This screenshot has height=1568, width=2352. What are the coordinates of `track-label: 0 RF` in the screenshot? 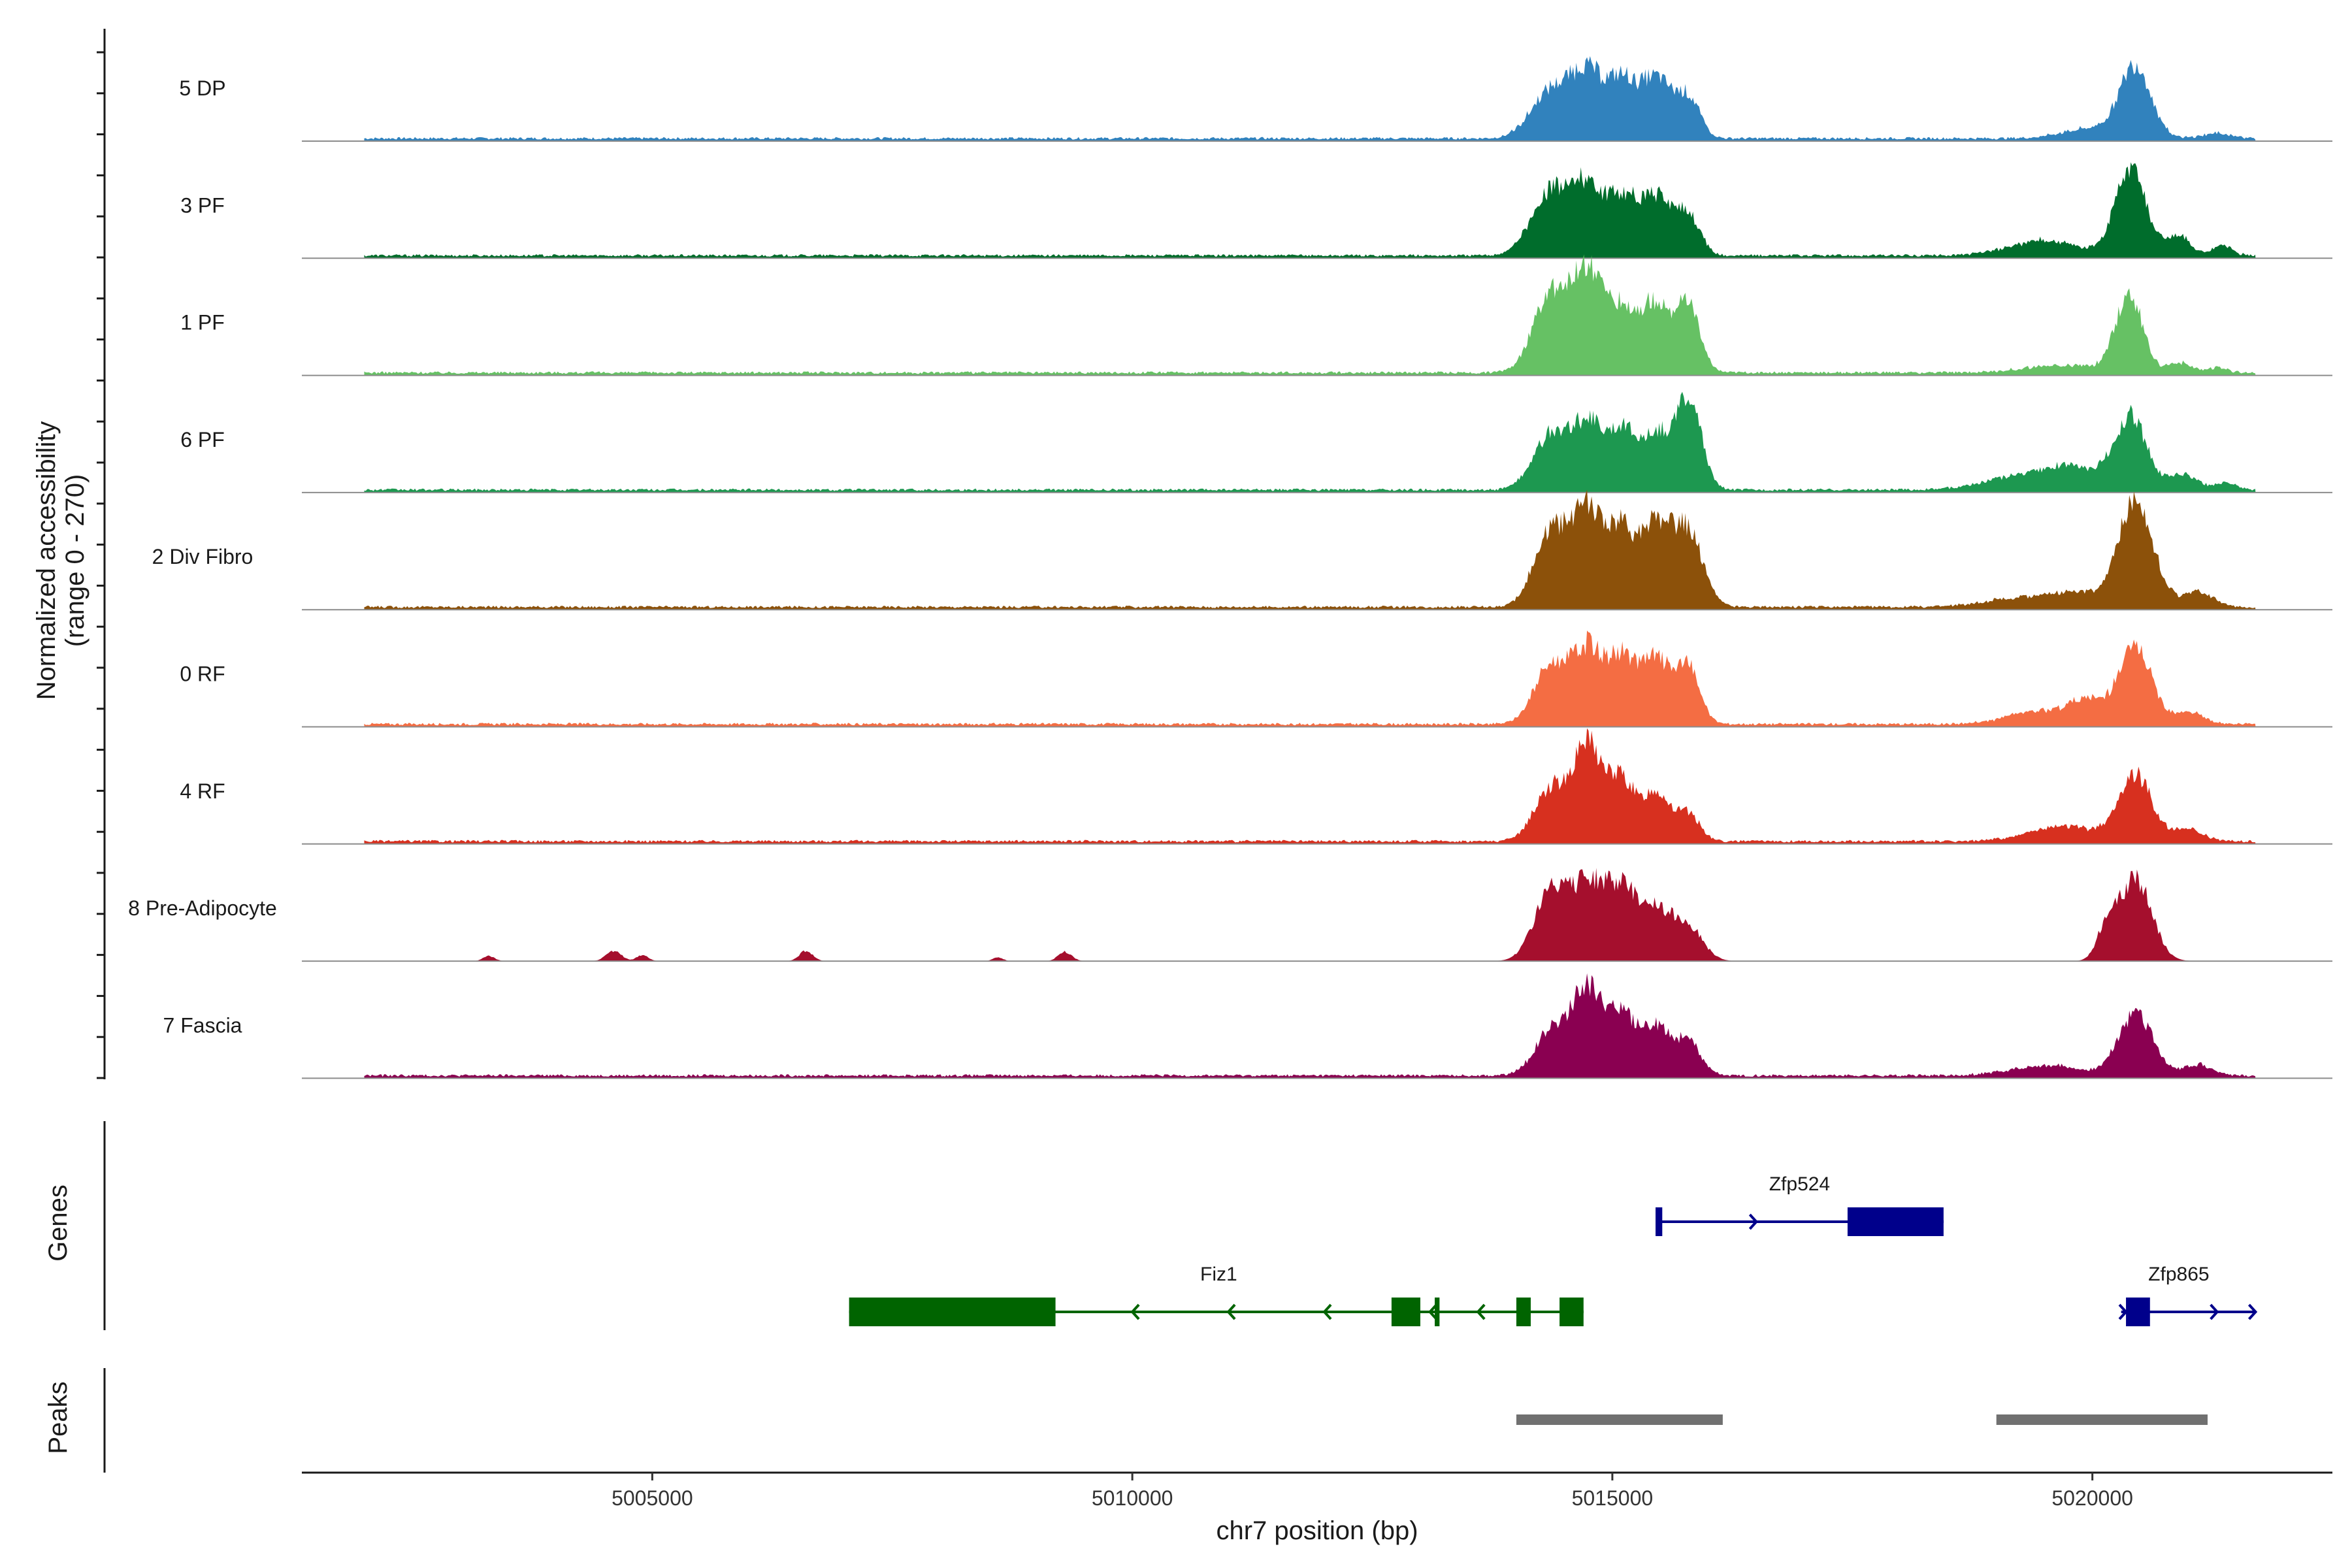 It's located at (202, 674).